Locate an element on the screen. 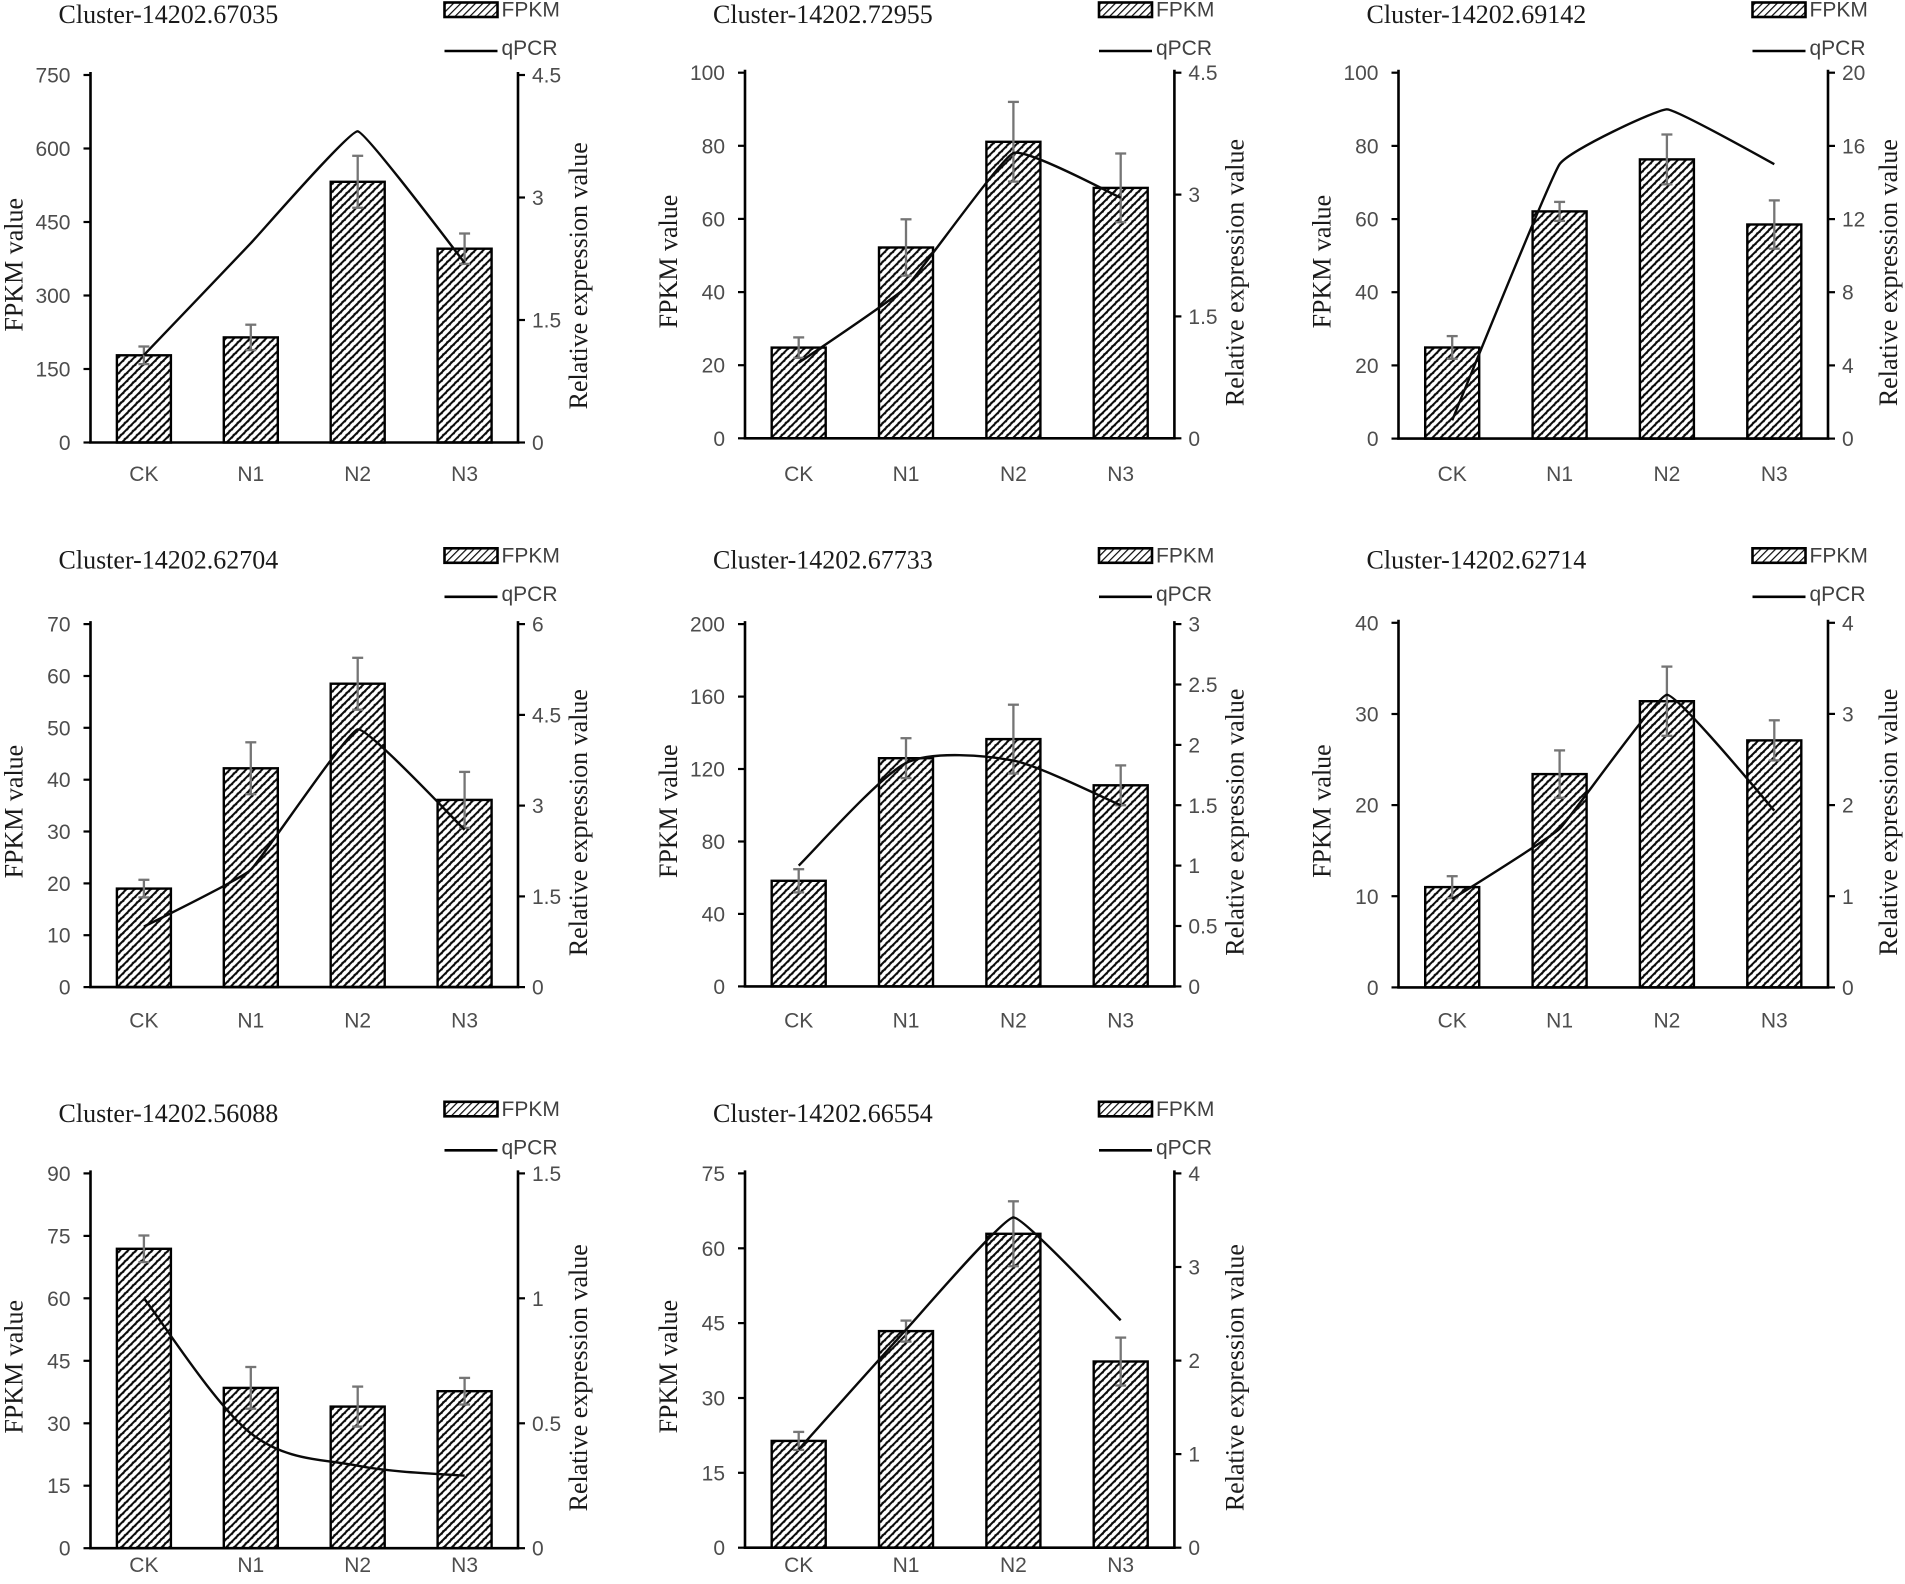 The height and width of the screenshot is (1584, 1905). svg-text: Cluster-14202.66554 is located at coordinates (823, 1113).